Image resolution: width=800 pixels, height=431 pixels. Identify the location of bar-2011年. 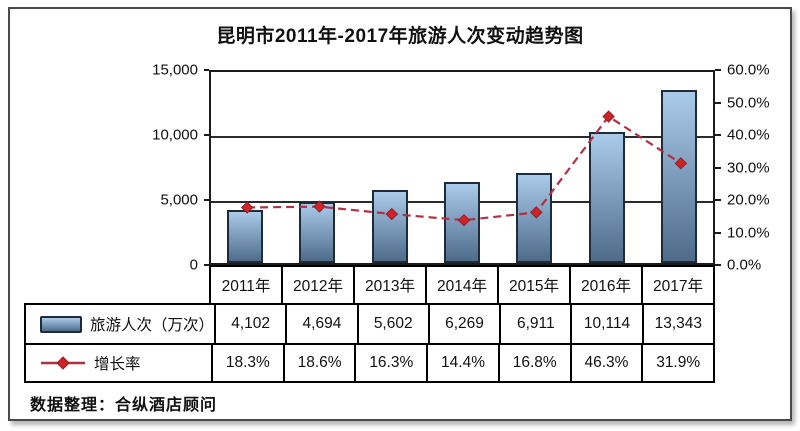
(245, 236).